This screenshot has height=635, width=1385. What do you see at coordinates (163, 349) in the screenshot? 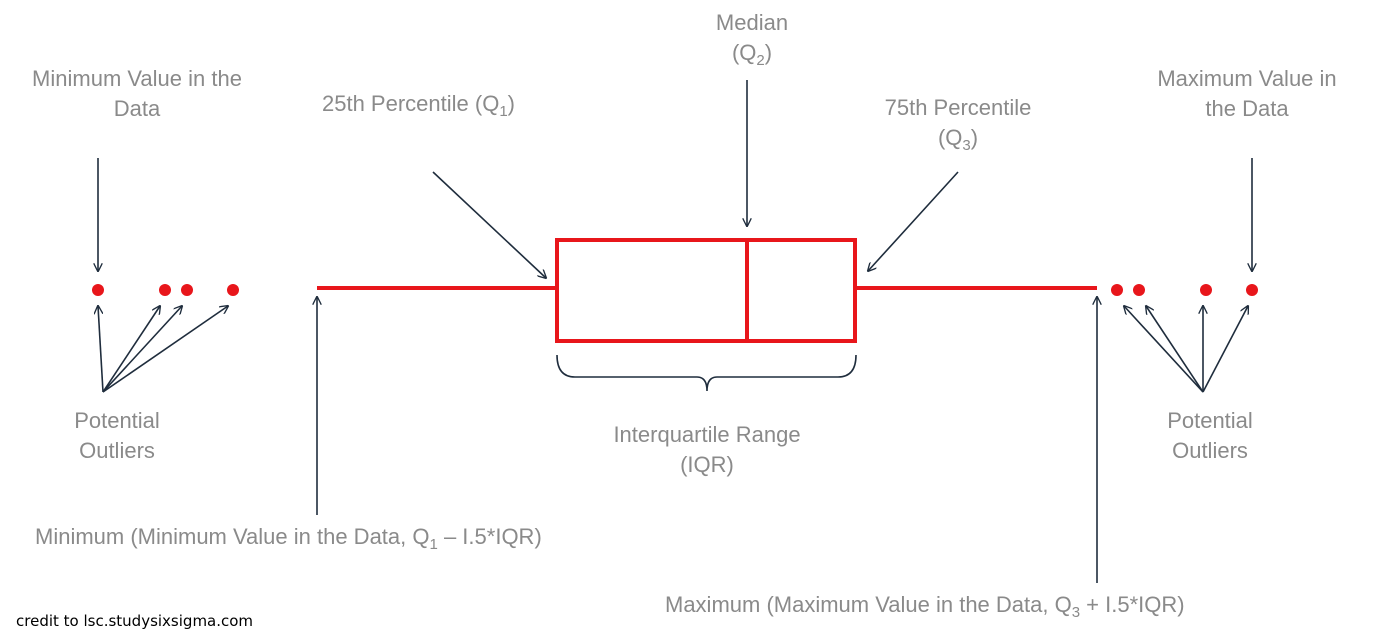
I see `left-outlier-arrows` at bounding box center [163, 349].